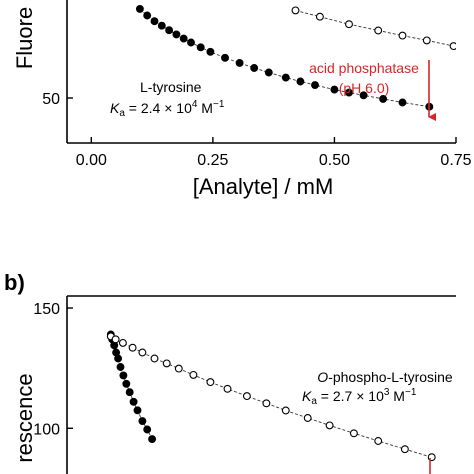 The image size is (474, 474). I want to click on panel-b-y-tick-label: 100, so click(46, 429).